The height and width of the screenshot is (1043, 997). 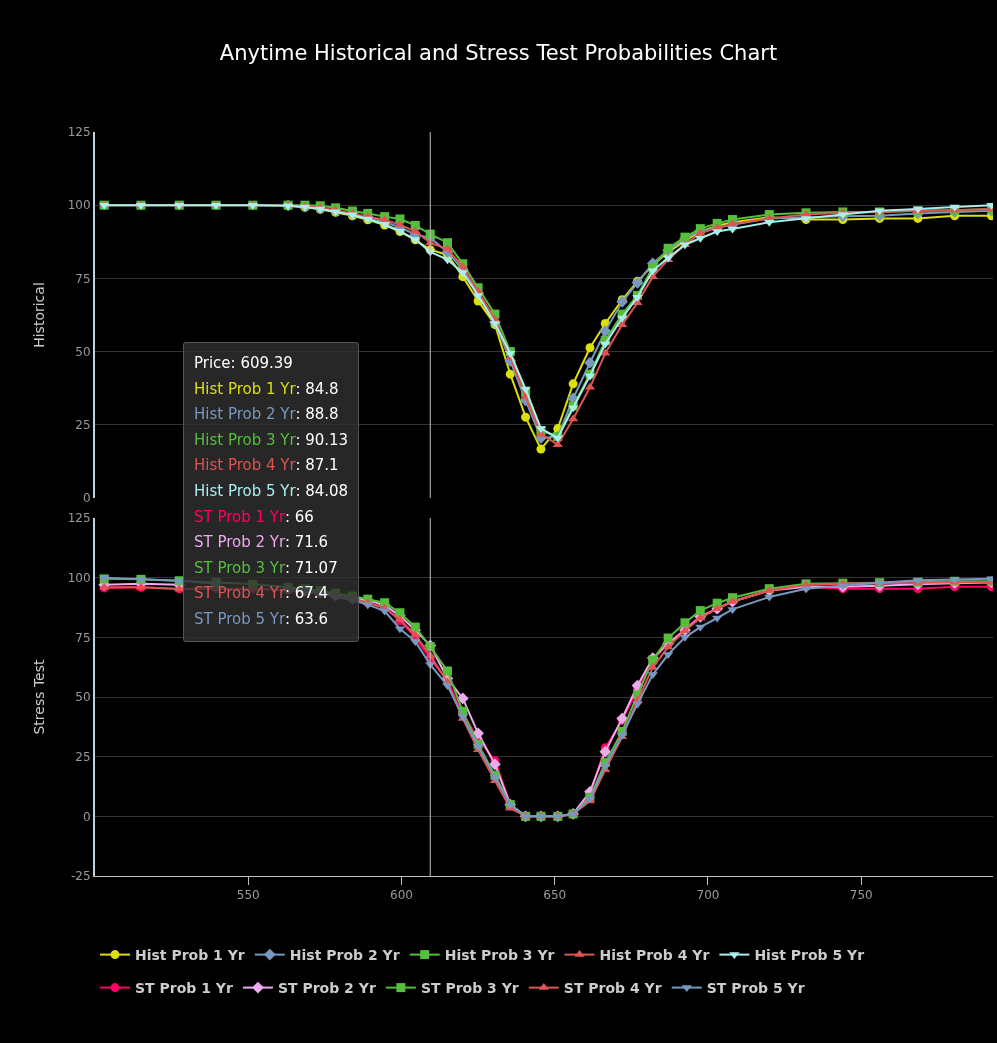 What do you see at coordinates (80, 876) in the screenshot?
I see `y-tick-label: -25` at bounding box center [80, 876].